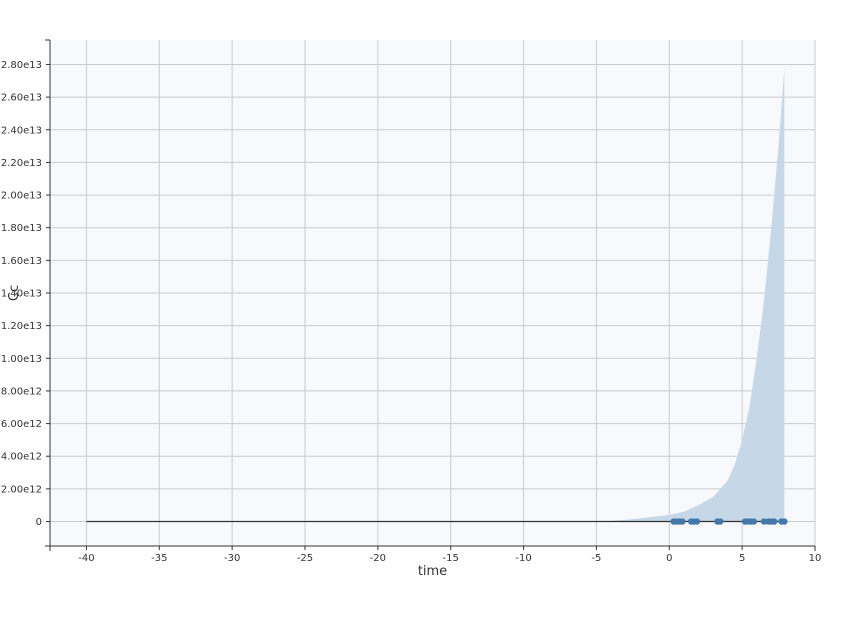 The width and height of the screenshot is (856, 639). I want to click on x-tick-label: 5, so click(742, 558).